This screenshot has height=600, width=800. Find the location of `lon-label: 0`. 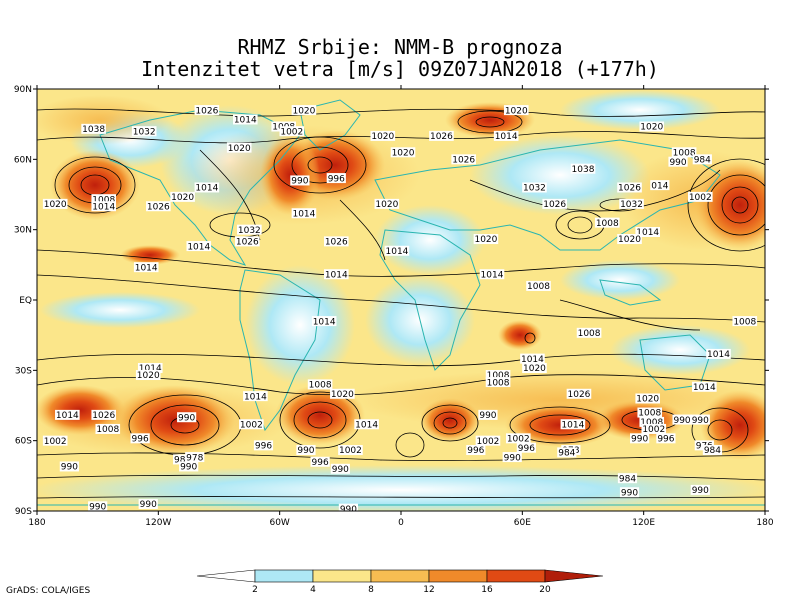

lon-label: 0 is located at coordinates (401, 523).